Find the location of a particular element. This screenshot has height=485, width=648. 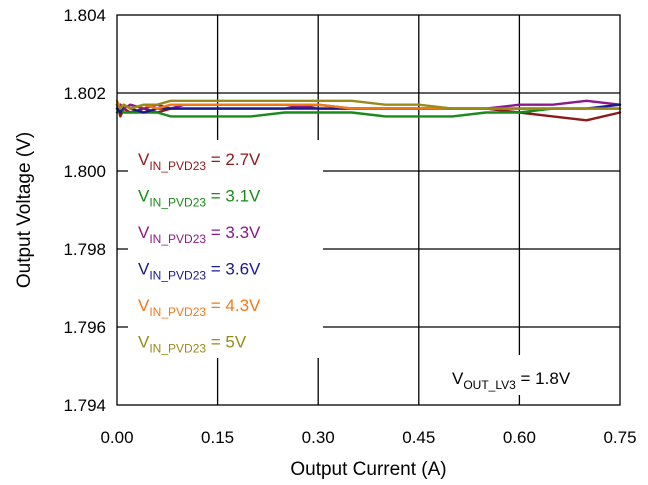

x-tick-label: 0.60 is located at coordinates (519, 437).